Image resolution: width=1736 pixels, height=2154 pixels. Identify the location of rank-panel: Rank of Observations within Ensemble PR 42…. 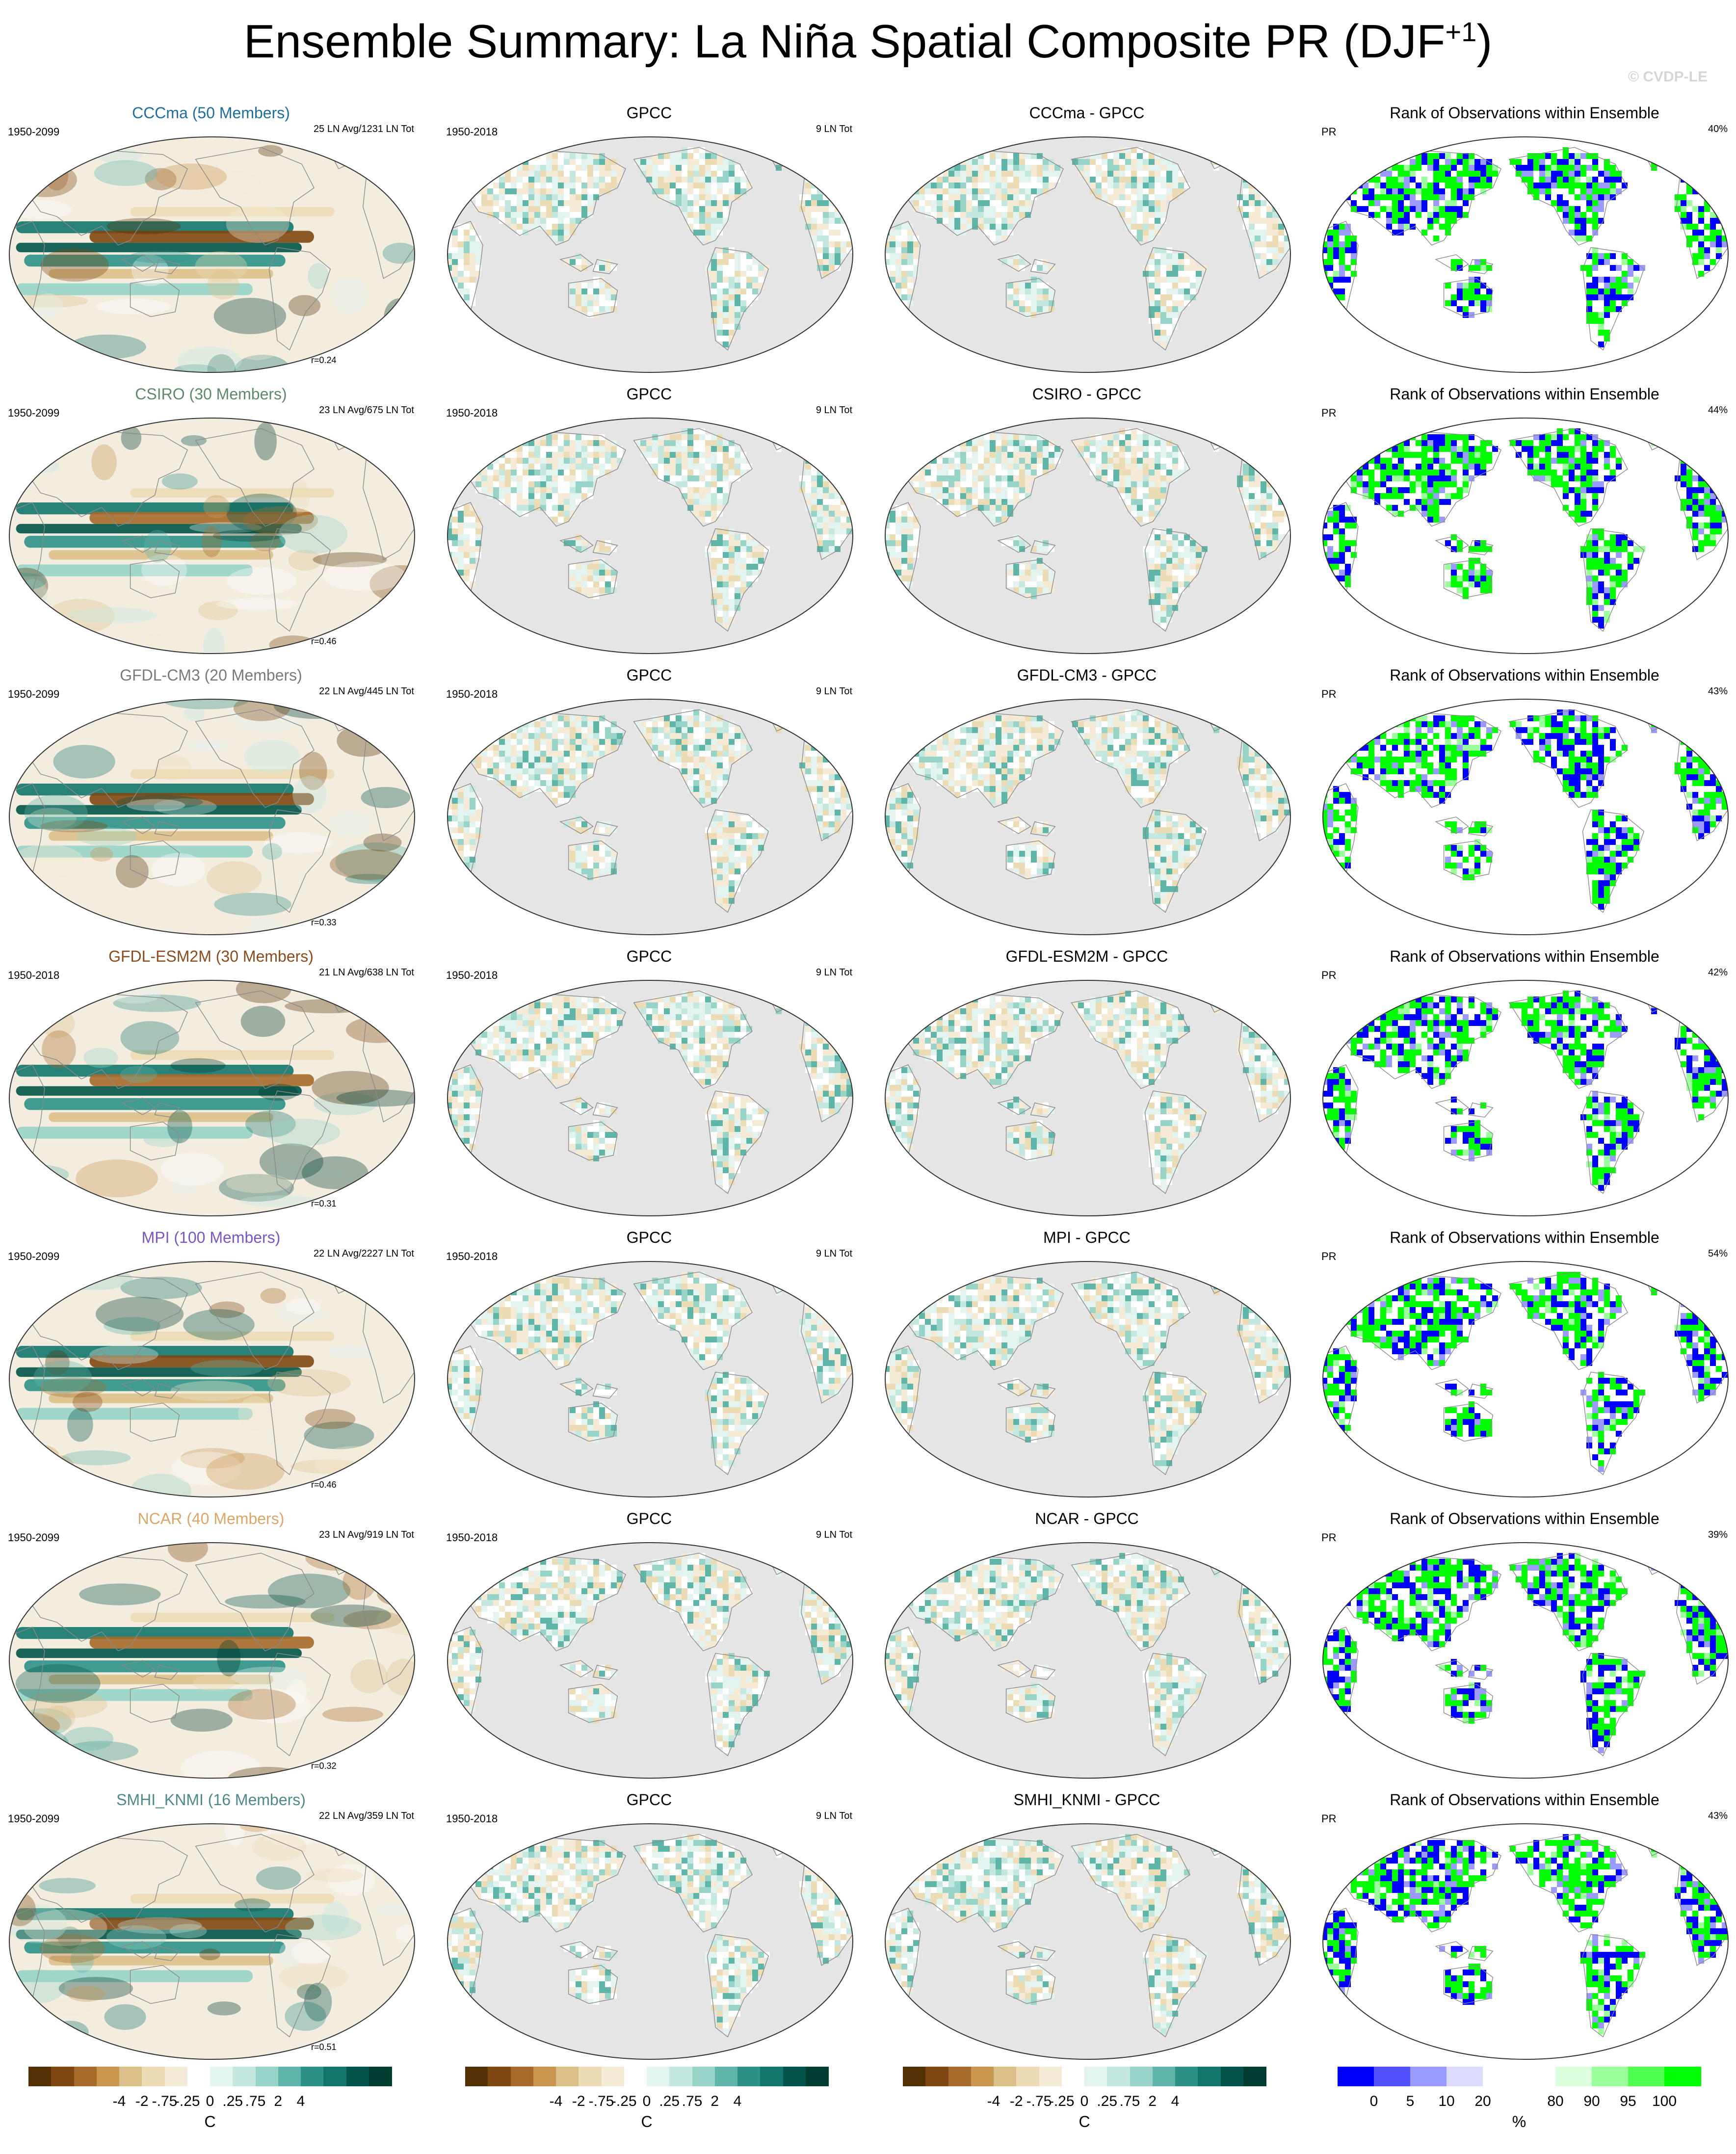
(1525, 1083).